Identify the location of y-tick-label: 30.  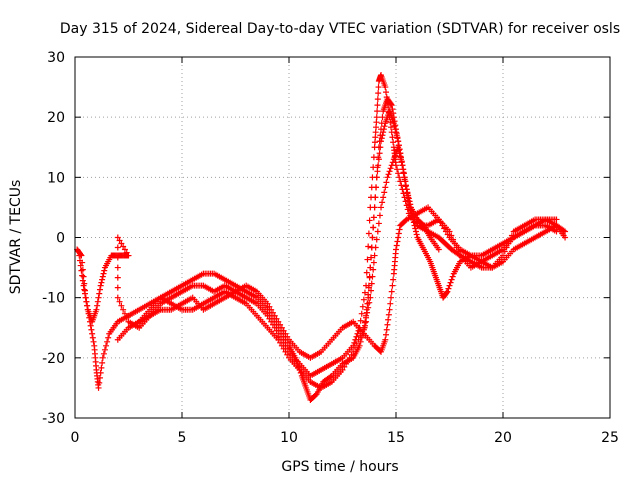
(56, 58).